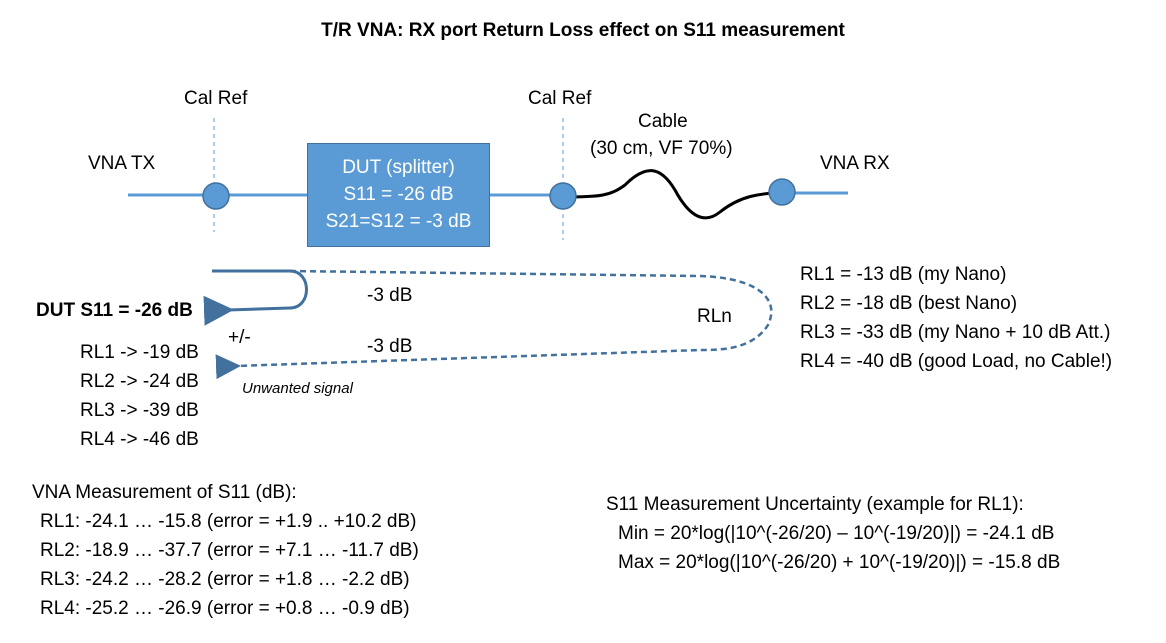 This screenshot has width=1166, height=643. What do you see at coordinates (390, 295) in the screenshot?
I see `path-top-label: -3 dB` at bounding box center [390, 295].